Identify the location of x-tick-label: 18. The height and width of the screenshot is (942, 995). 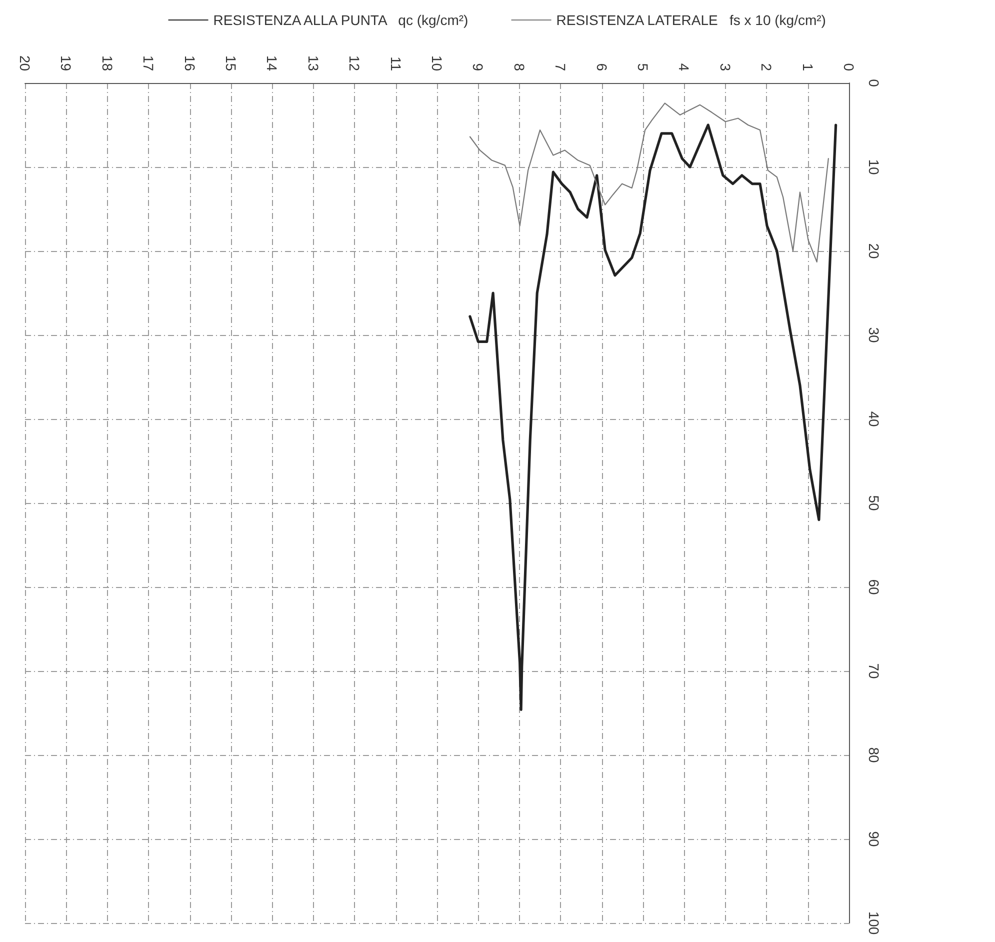
(107, 63).